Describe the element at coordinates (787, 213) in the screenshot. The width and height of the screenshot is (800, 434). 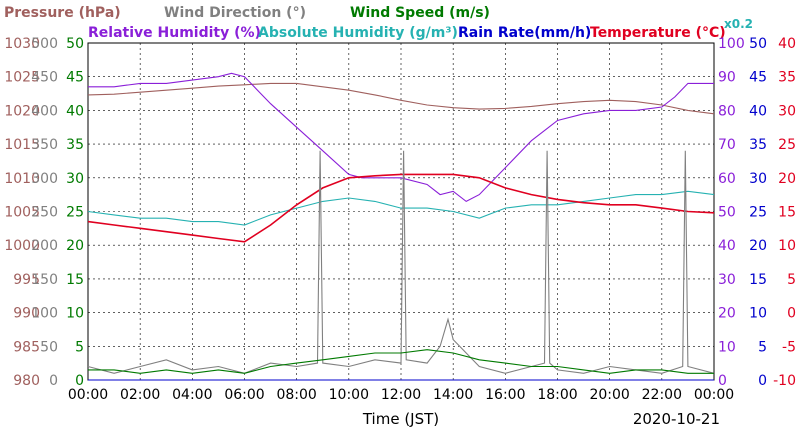
I see `tick-label-temp: 15` at that location.